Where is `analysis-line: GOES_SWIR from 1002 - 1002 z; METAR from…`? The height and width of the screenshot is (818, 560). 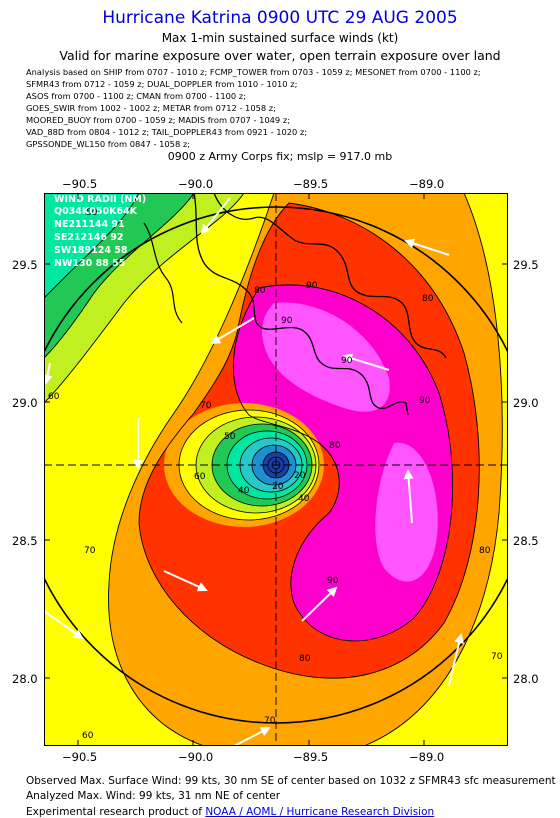
analysis-line: GOES_SWIR from 1002 - 1002 z; METAR from… is located at coordinates (151, 108).